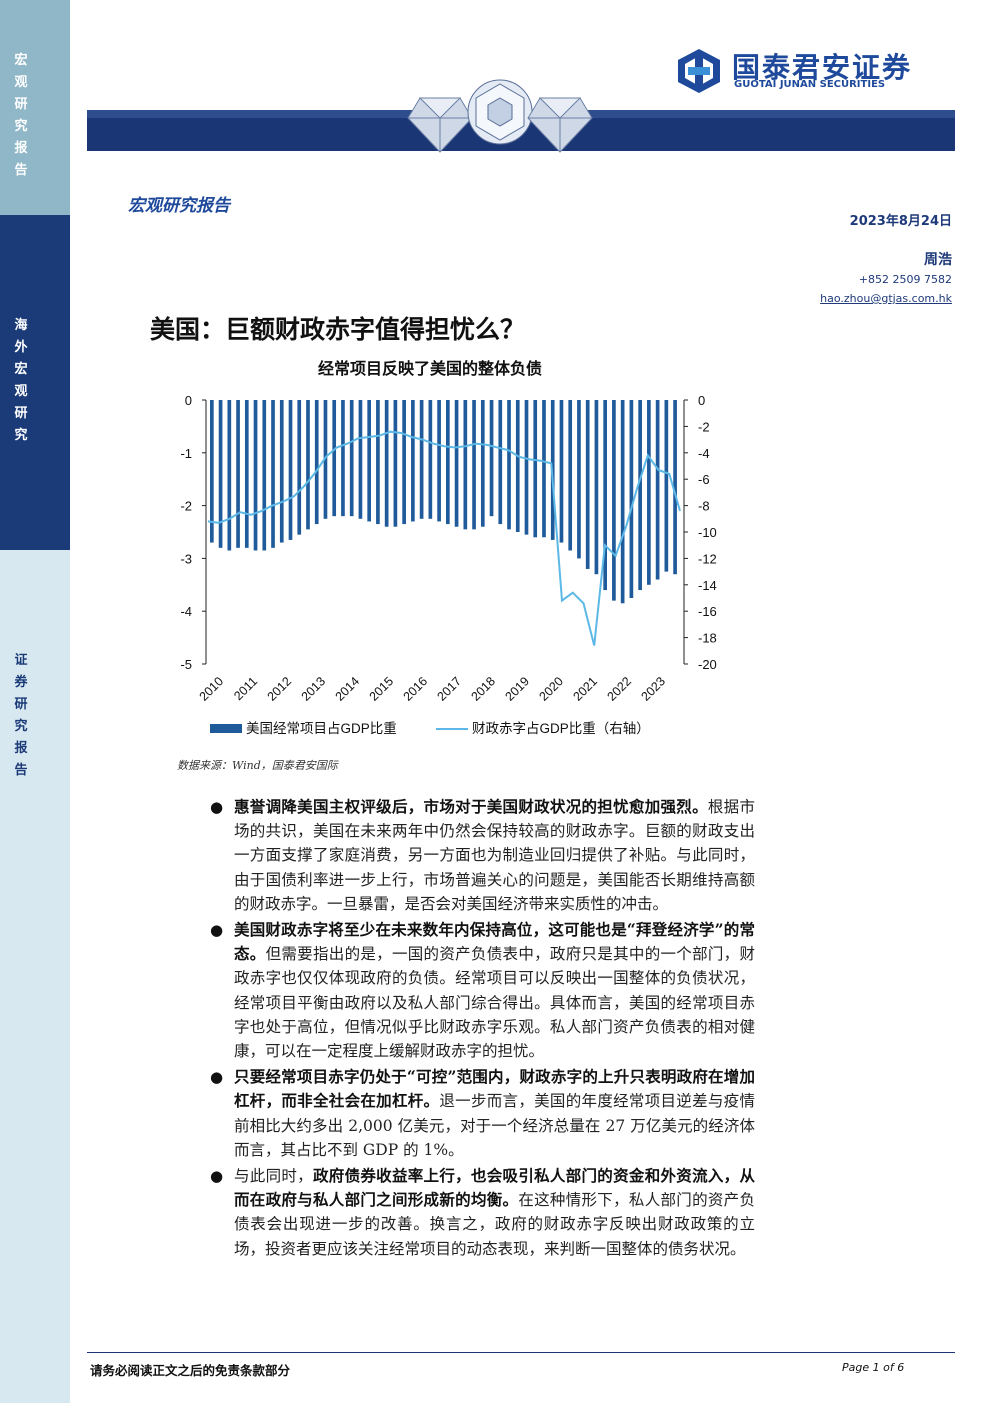  Describe the element at coordinates (704, 506) in the screenshot. I see `right-axis-tick-label: -8` at that location.